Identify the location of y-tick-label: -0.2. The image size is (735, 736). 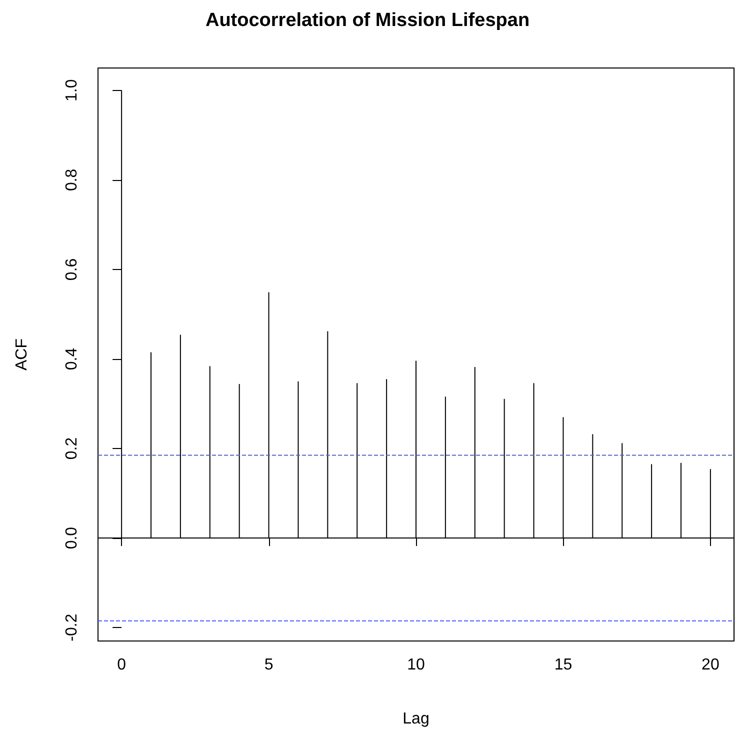
(72, 628).